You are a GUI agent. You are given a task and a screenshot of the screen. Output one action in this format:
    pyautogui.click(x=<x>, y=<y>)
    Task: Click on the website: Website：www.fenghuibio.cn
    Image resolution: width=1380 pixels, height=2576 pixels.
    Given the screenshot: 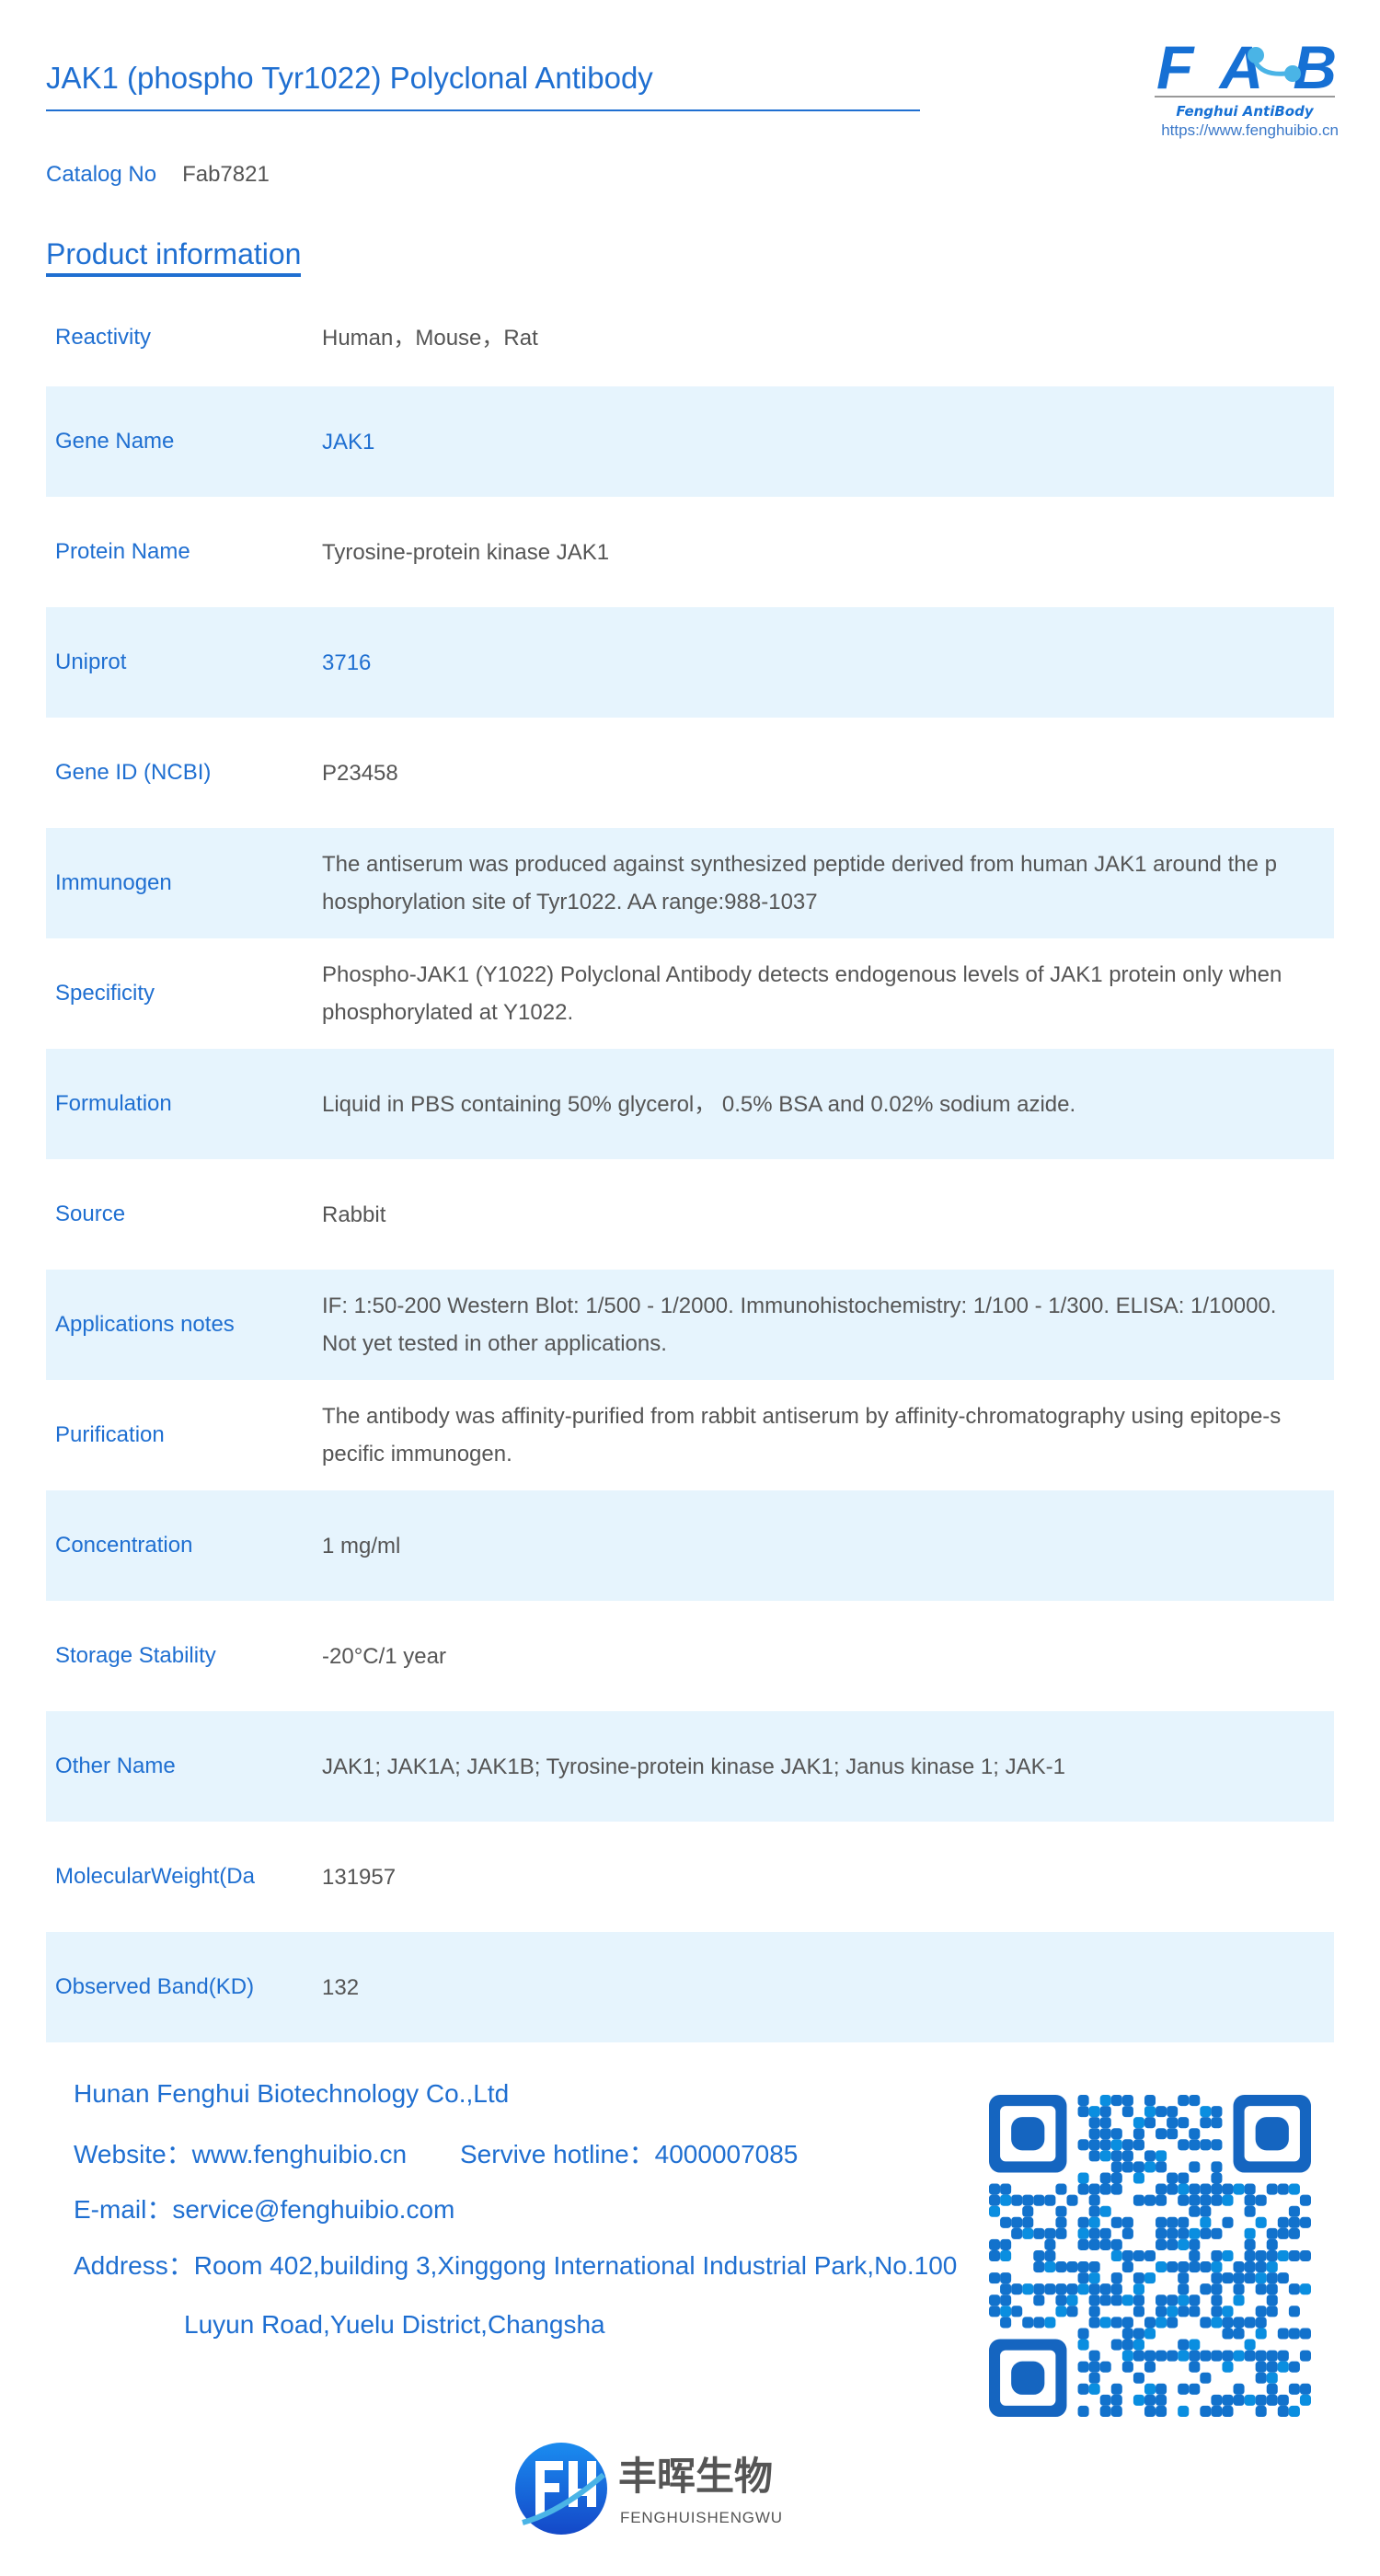 What is the action you would take?
    pyautogui.click(x=241, y=2154)
    